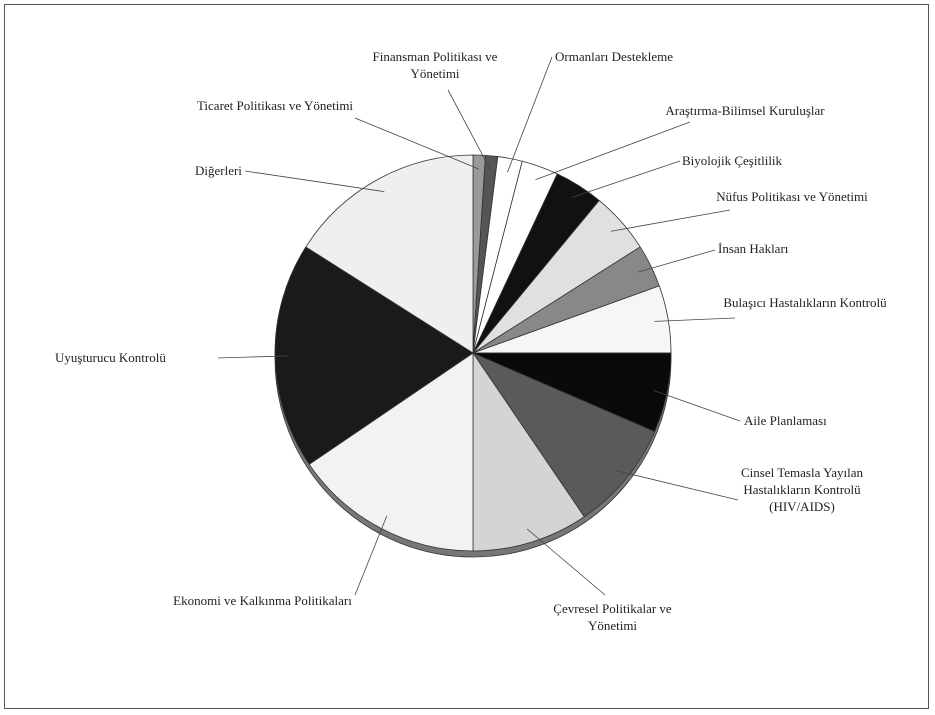  What do you see at coordinates (262, 600) in the screenshot?
I see `slice-label: Ekonomi ve Kalkınma Politikaları` at bounding box center [262, 600].